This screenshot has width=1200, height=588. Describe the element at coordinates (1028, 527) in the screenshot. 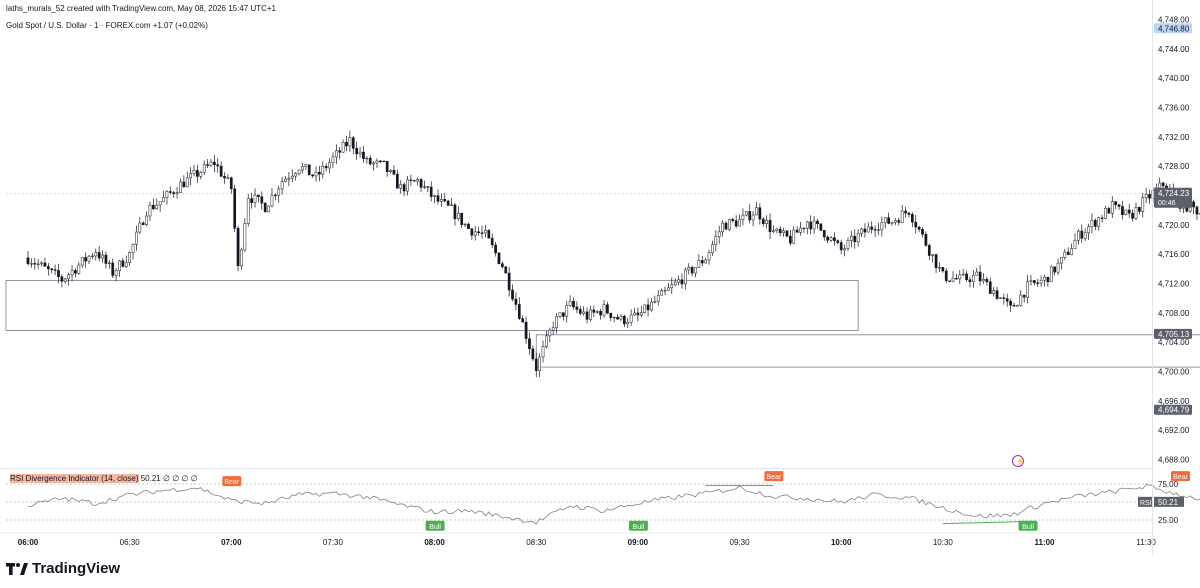

I see `bull-signal-label: Bull` at that location.